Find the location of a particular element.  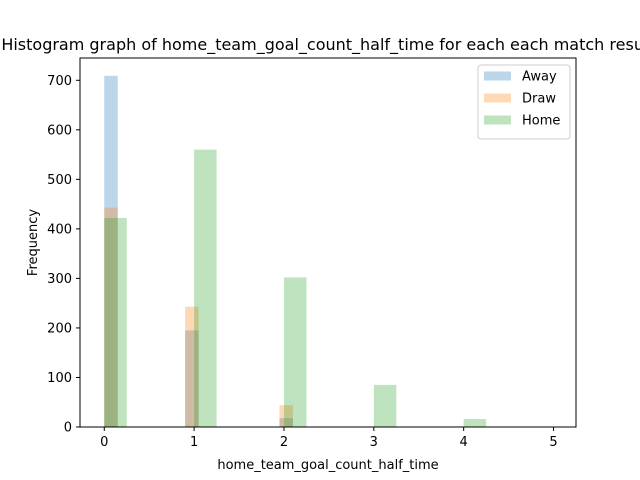

x-tick-label: 0 is located at coordinates (104, 442).